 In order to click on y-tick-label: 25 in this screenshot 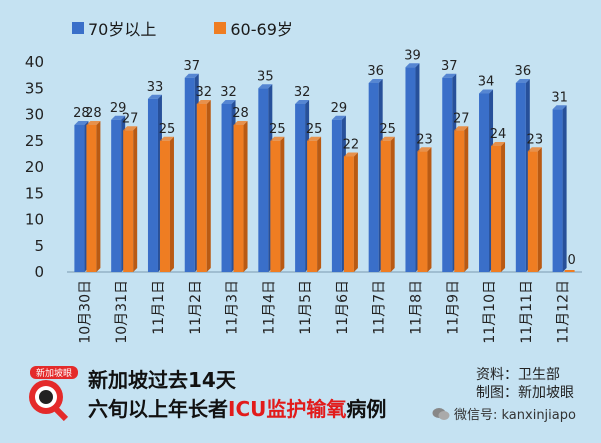, I will do `click(34, 141)`.